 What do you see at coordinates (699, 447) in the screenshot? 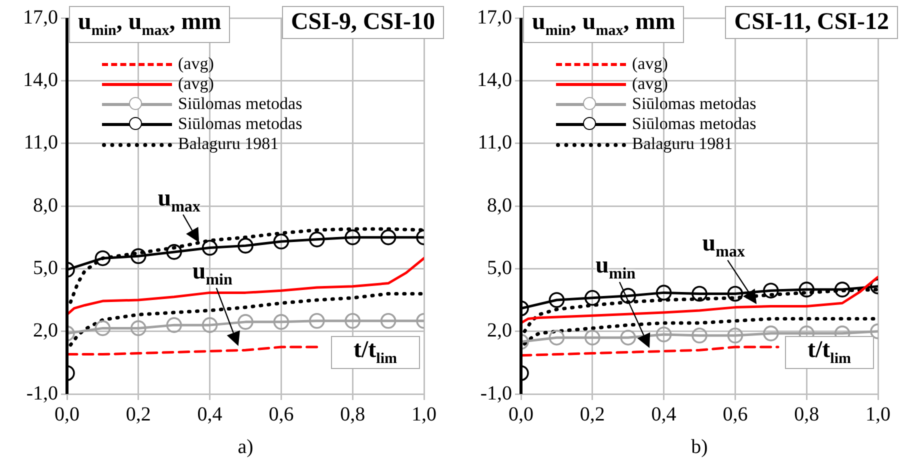
I see `text: b)` at bounding box center [699, 447].